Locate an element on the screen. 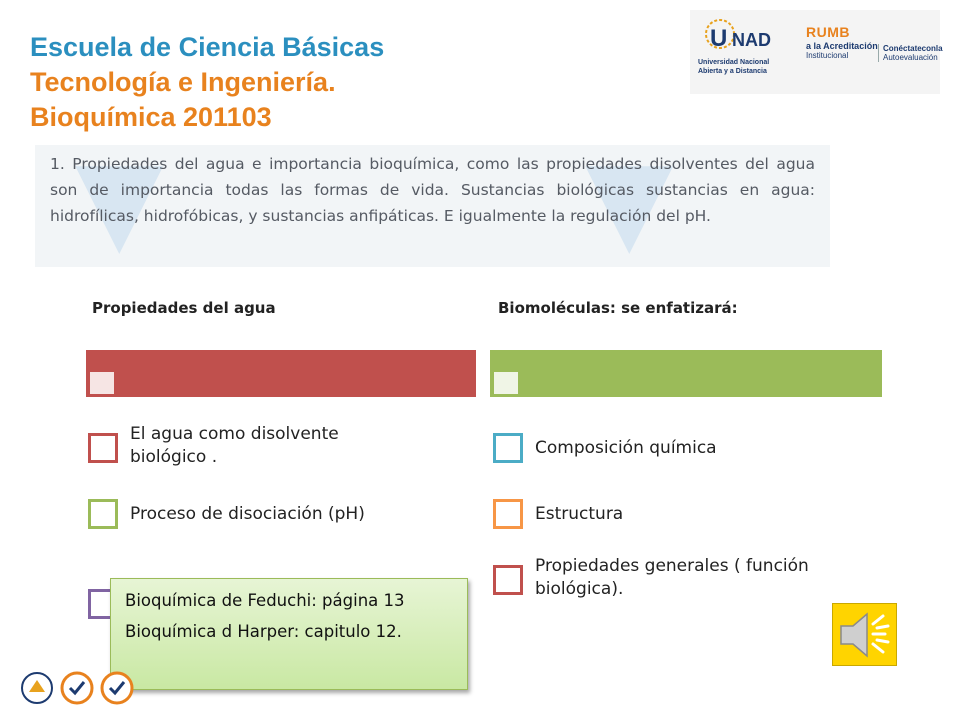 The width and height of the screenshot is (960, 720). svg-text: U is located at coordinates (718, 38).